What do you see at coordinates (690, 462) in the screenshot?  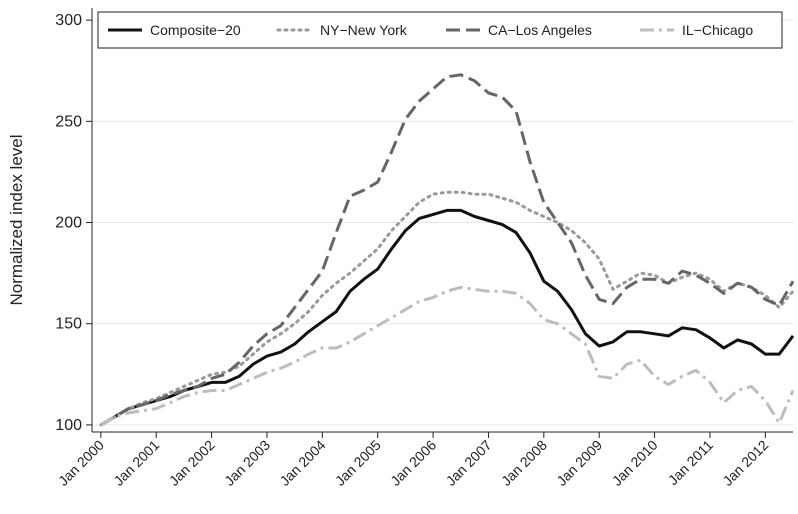 I see `x-tick-label: Jan 2011` at bounding box center [690, 462].